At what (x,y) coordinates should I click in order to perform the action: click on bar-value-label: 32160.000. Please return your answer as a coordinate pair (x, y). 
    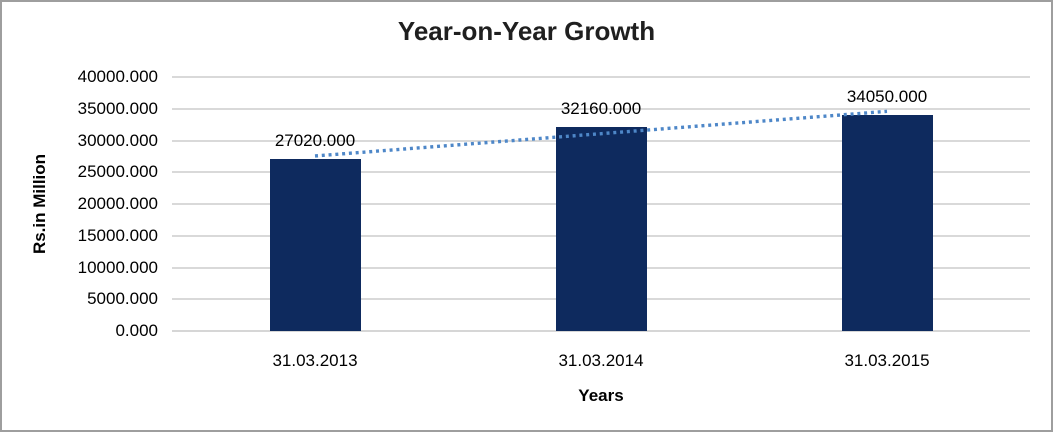
    Looking at the image, I should click on (601, 108).